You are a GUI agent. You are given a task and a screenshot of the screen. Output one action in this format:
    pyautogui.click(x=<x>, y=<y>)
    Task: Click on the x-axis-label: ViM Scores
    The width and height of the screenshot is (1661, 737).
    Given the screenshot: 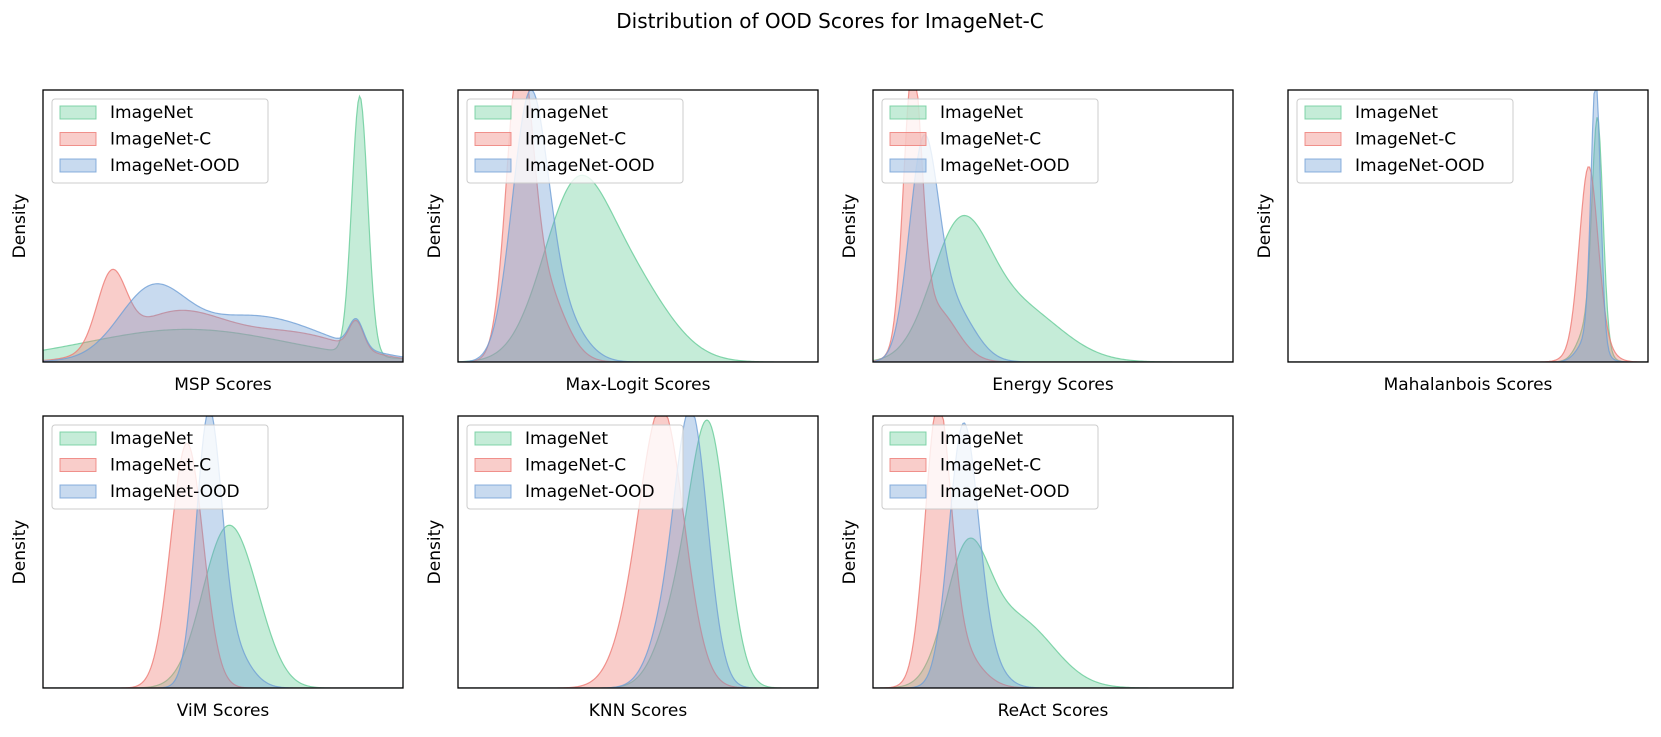 What is the action you would take?
    pyautogui.click(x=223, y=711)
    